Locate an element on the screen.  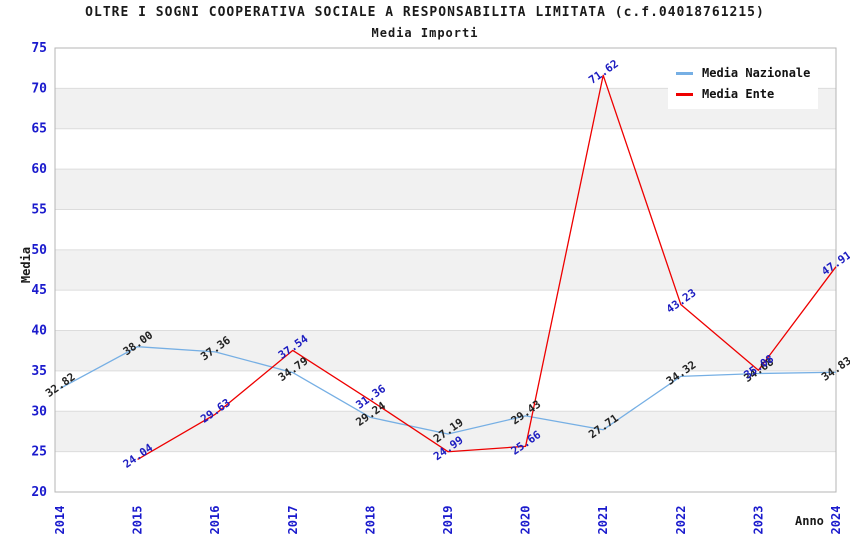
x-tick-label: 2018 is located at coordinates (370, 520).